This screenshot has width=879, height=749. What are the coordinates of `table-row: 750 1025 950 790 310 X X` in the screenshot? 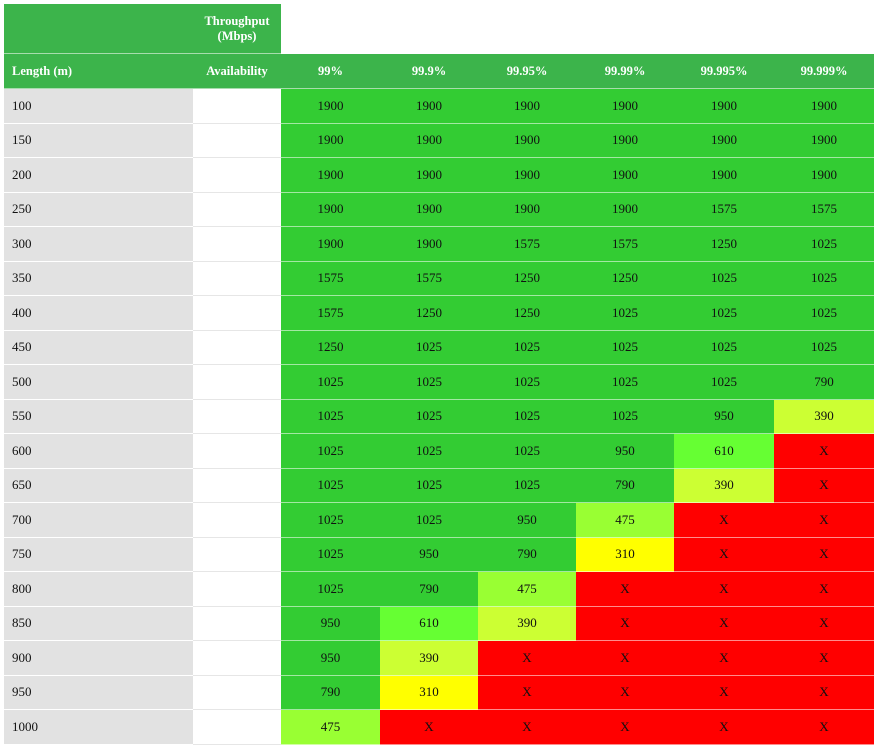 It's located at (439, 554).